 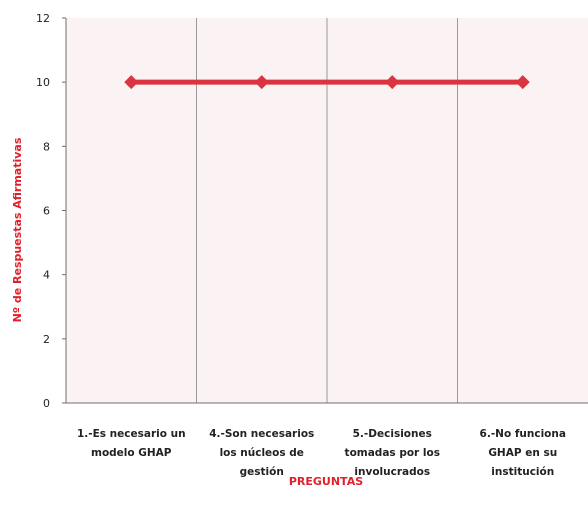 I want to click on x-tick-label: 5.-Decisiones tomadas por los involucrados, so click(x=392, y=453).